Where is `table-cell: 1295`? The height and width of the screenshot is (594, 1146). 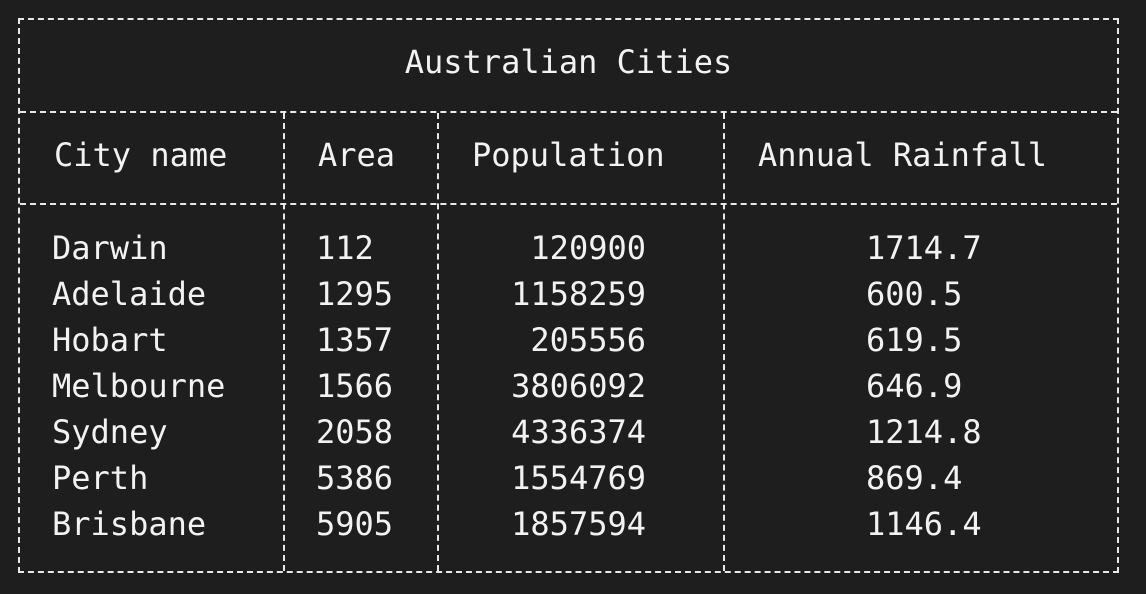
table-cell: 1295 is located at coordinates (355, 294).